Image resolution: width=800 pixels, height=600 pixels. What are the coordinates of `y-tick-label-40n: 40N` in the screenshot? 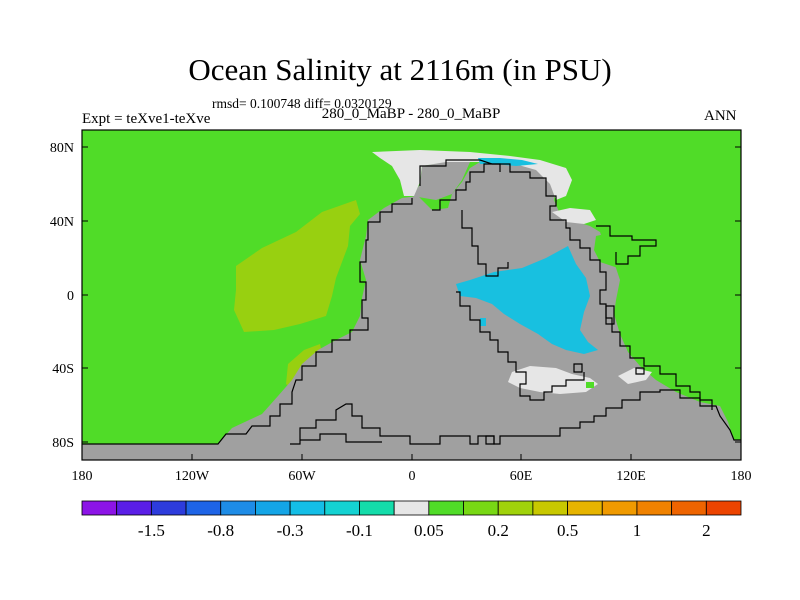 It's located at (62, 222).